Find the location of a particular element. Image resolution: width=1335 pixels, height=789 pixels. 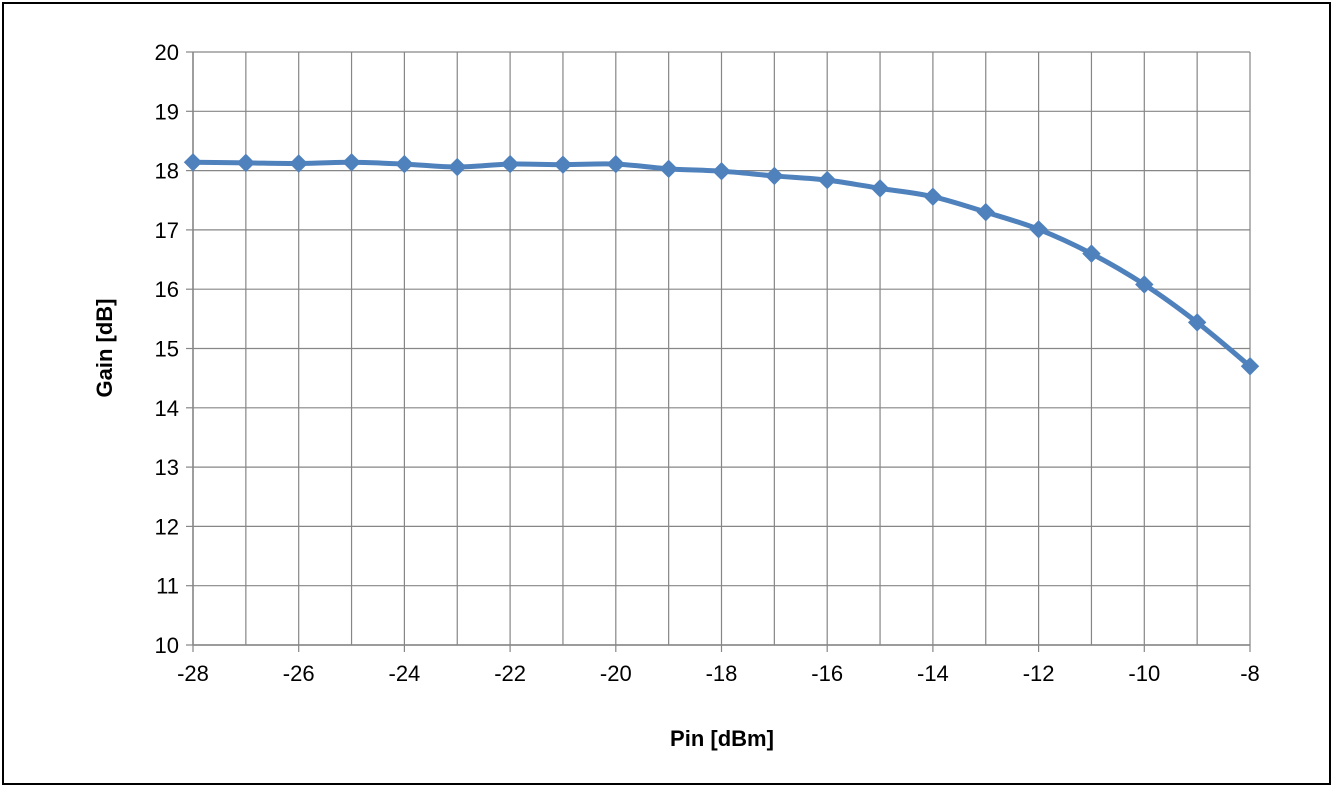

x-tick-label: -20 is located at coordinates (616, 673).